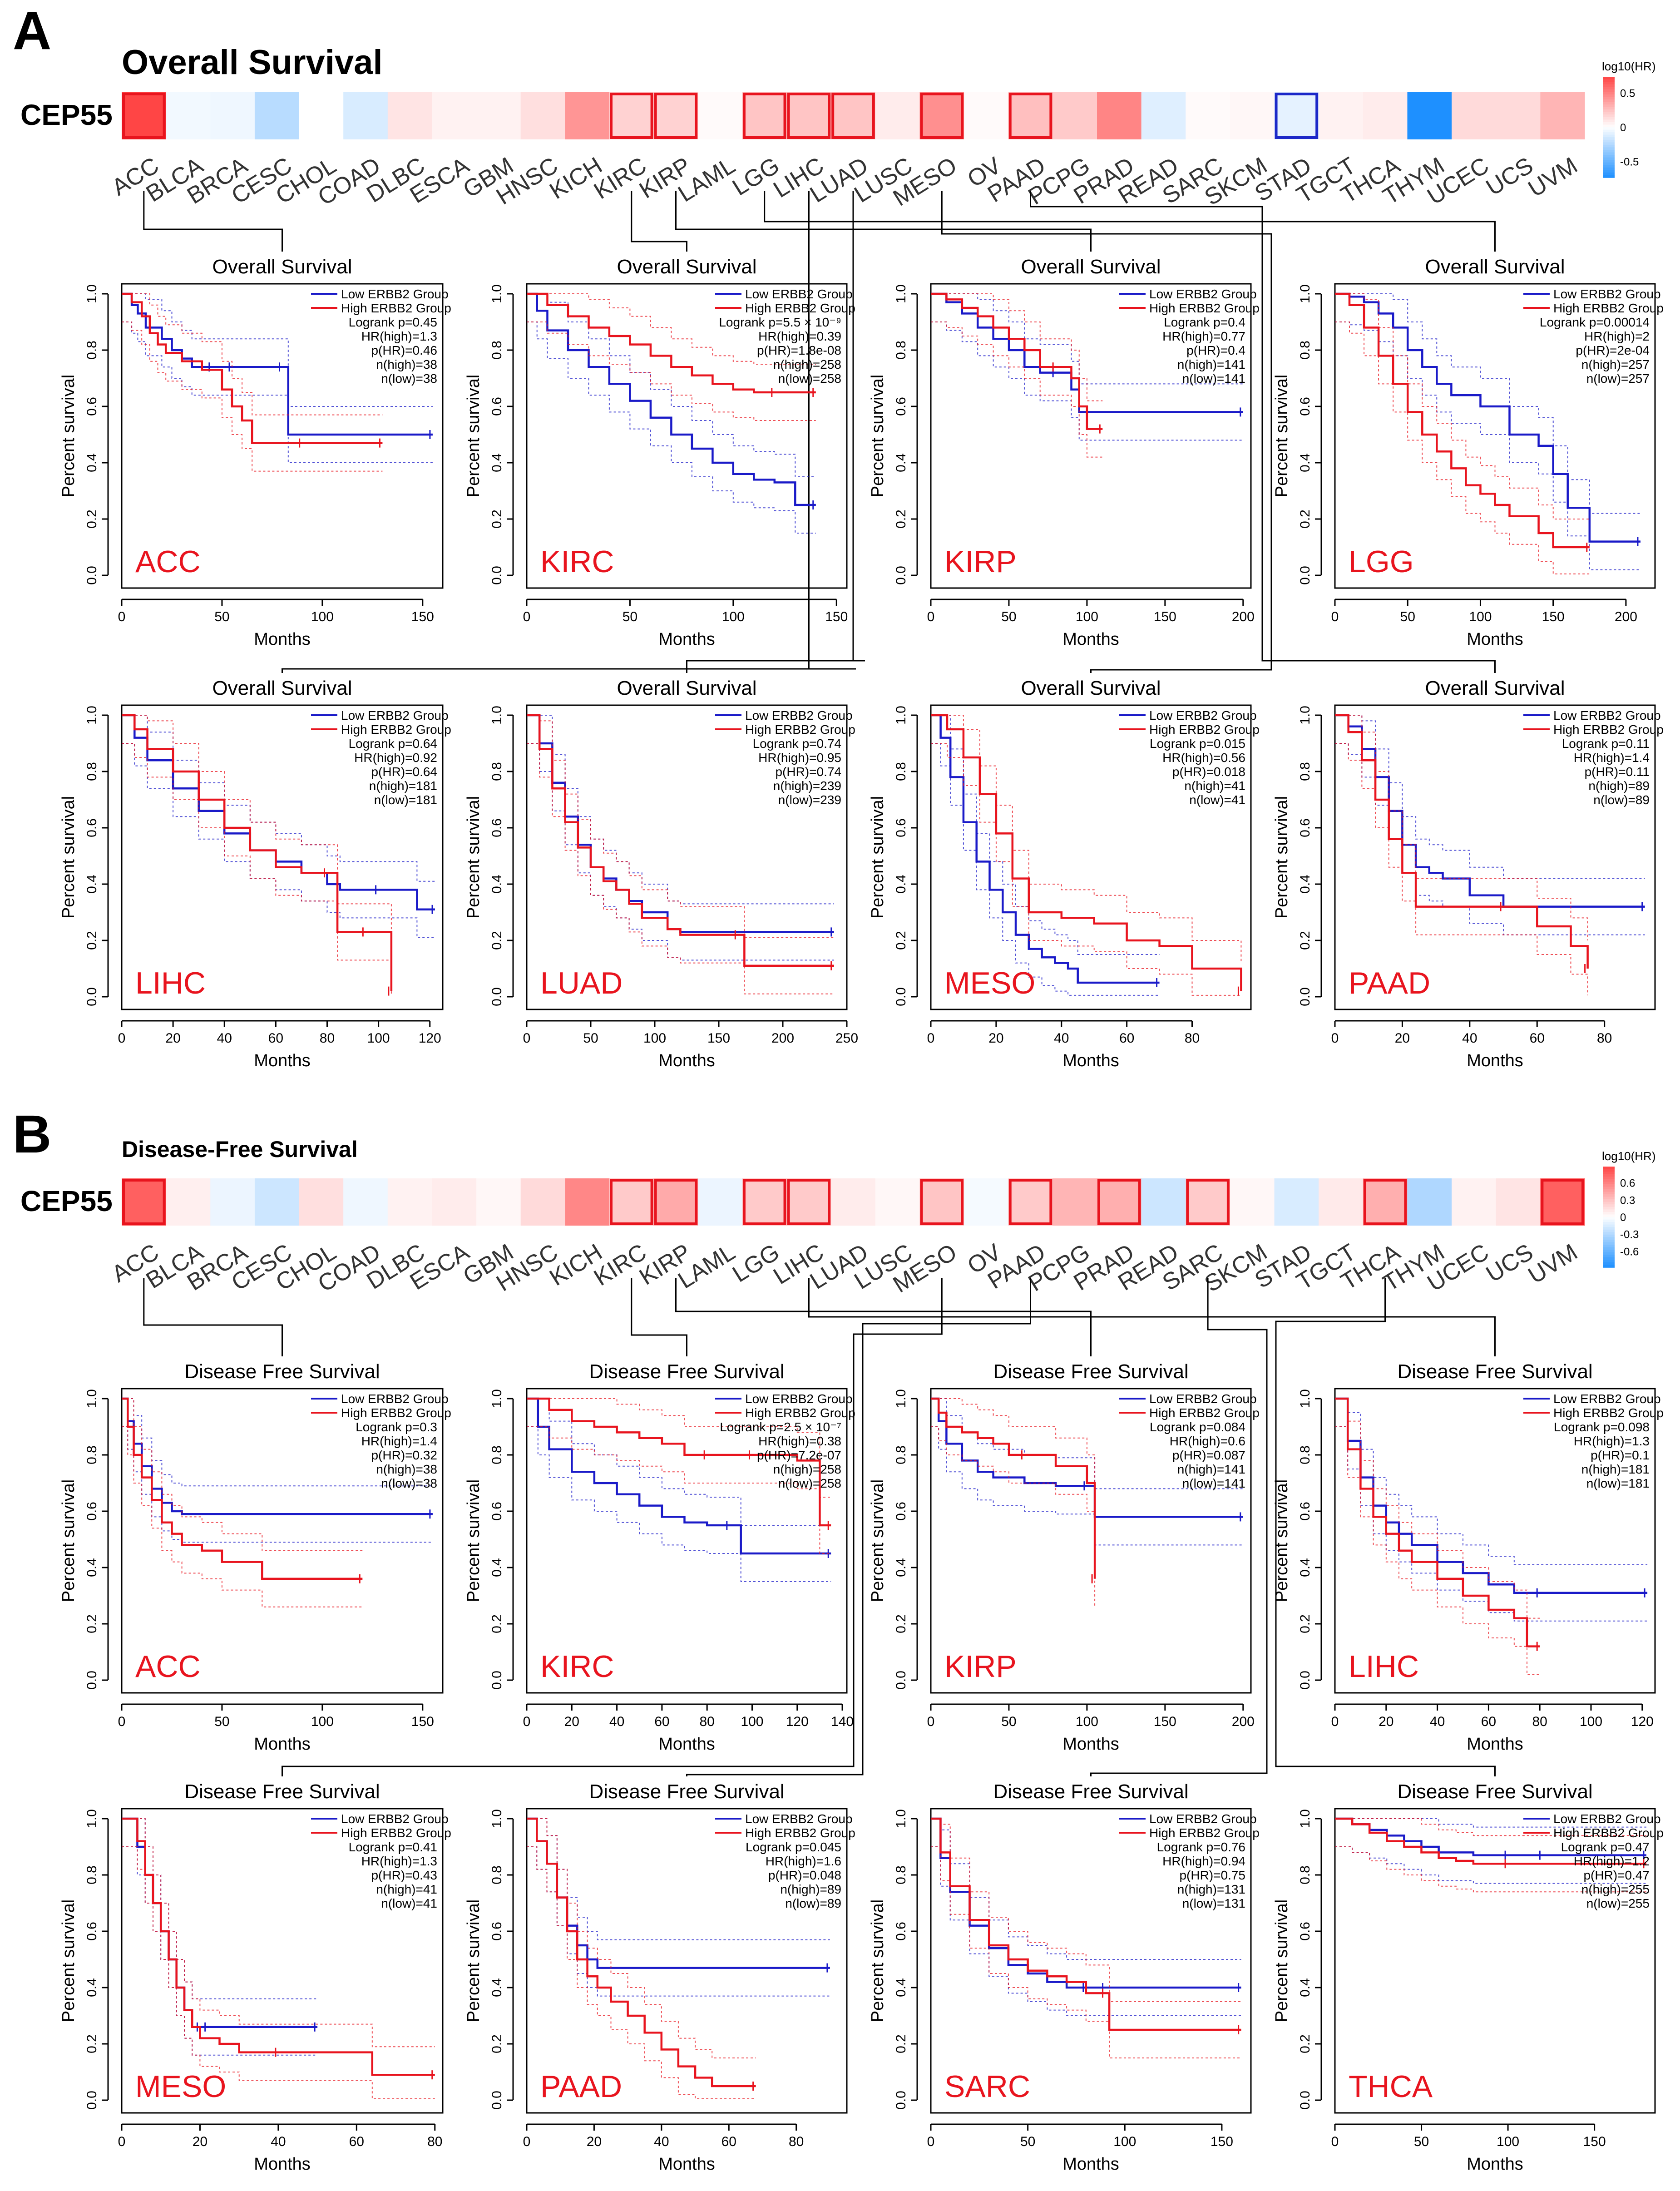  Describe the element at coordinates (1623, 1218) in the screenshot. I see `legend-tick: 0` at that location.